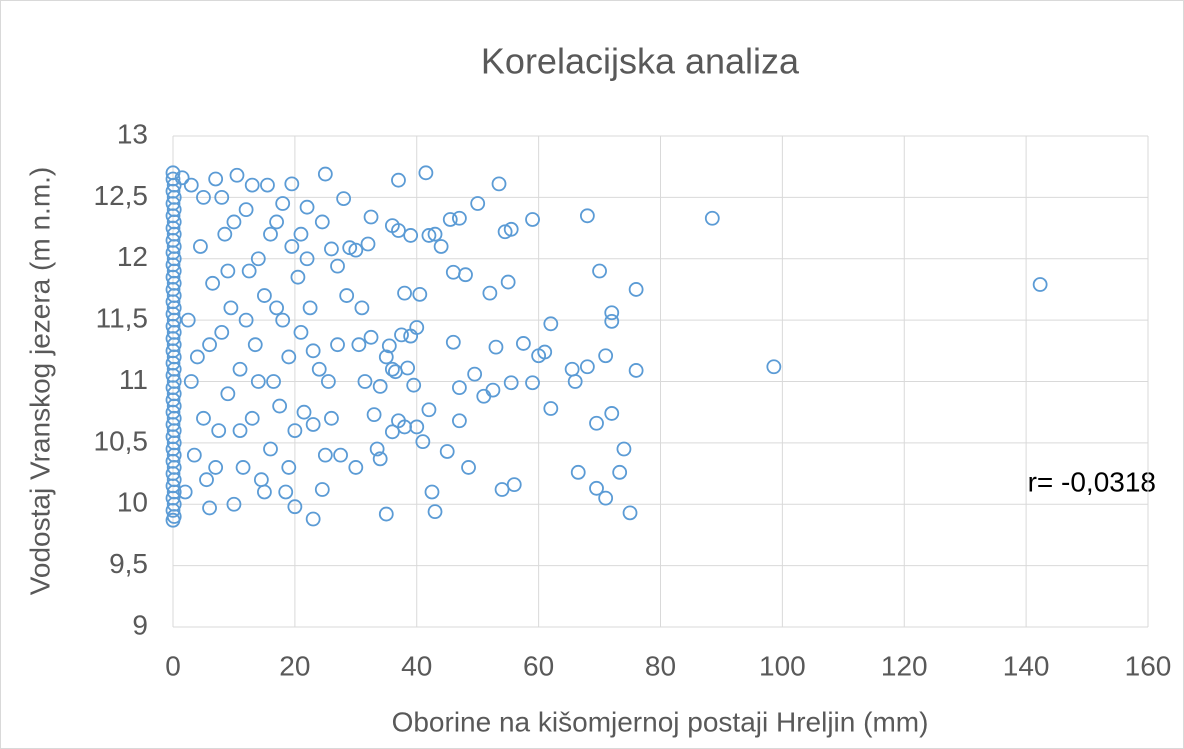 This screenshot has height=749, width=1184. What do you see at coordinates (1148, 665) in the screenshot?
I see `x-tick-label: 160` at bounding box center [1148, 665].